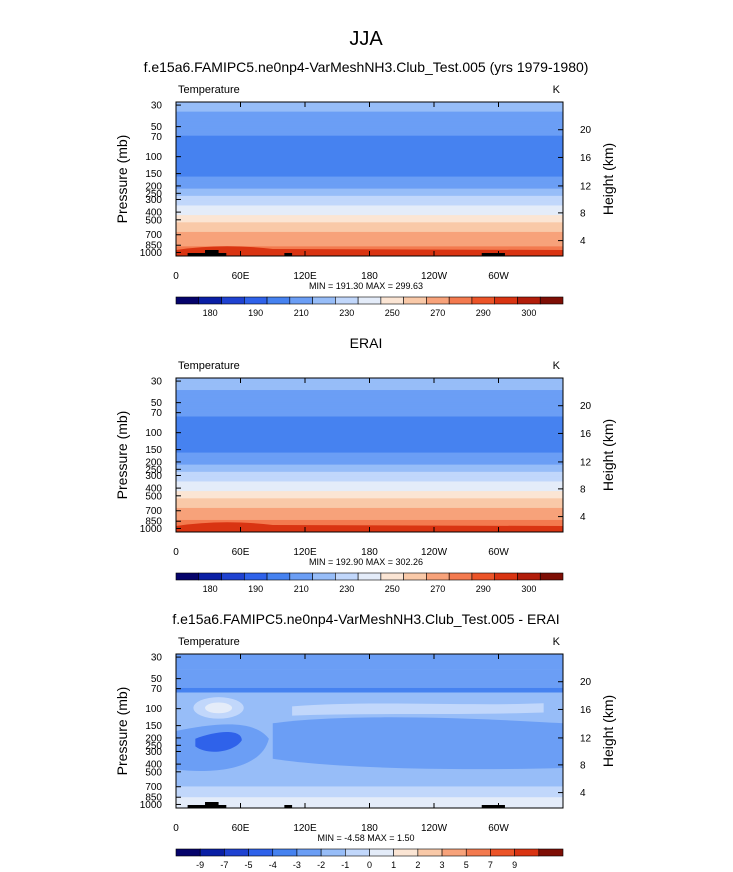  I want to click on chart1-right-label: K, so click(557, 366).